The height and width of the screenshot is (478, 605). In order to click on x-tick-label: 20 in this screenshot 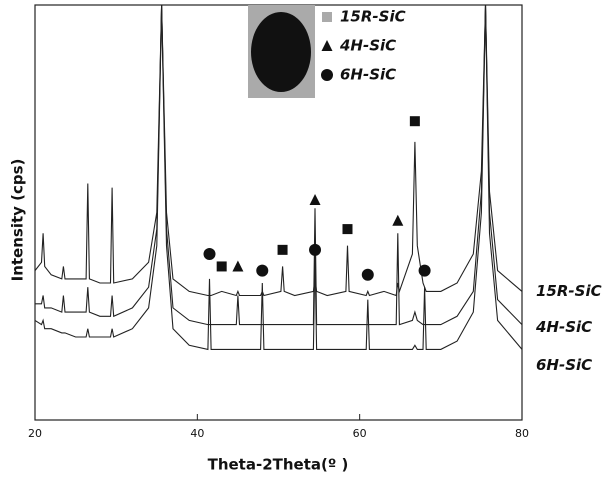, I will do `click(35, 433)`.